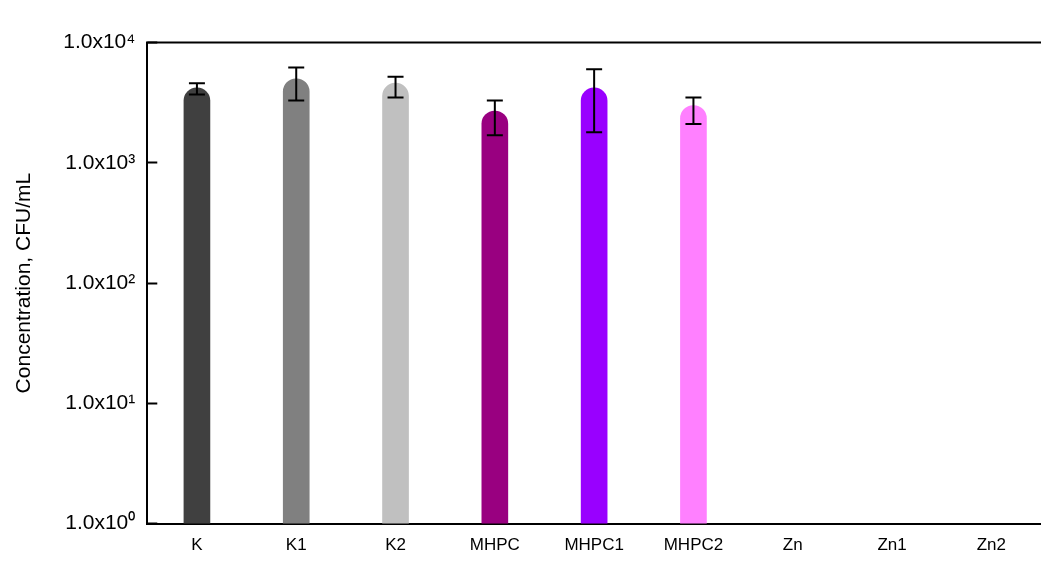 The image size is (1049, 576). What do you see at coordinates (792, 545) in the screenshot?
I see `x-tick-label: Zn` at bounding box center [792, 545].